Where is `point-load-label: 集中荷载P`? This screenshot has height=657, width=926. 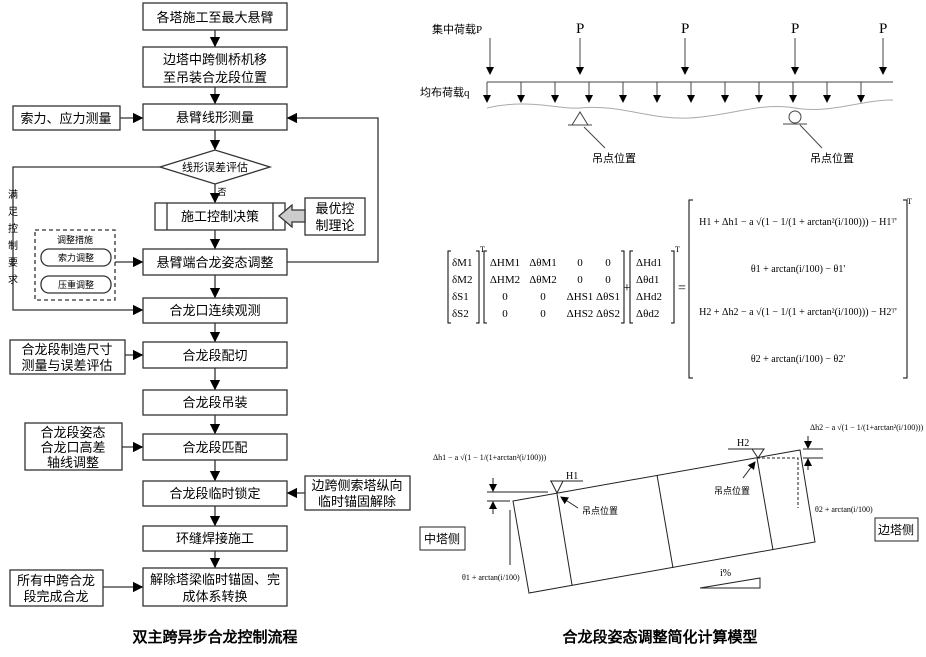
point-load-label: 集中荷载P is located at coordinates (457, 29).